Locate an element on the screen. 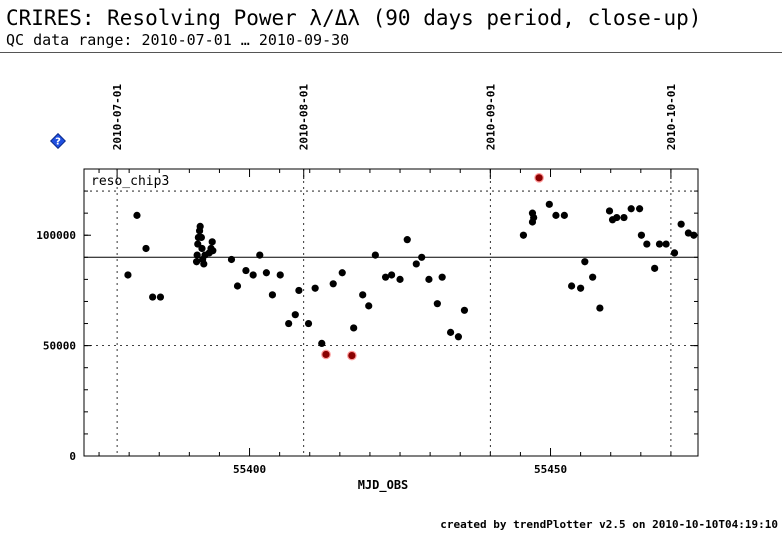 Image resolution: width=782 pixels, height=542 pixels. help-diamond-icon: ? is located at coordinates (58, 141).